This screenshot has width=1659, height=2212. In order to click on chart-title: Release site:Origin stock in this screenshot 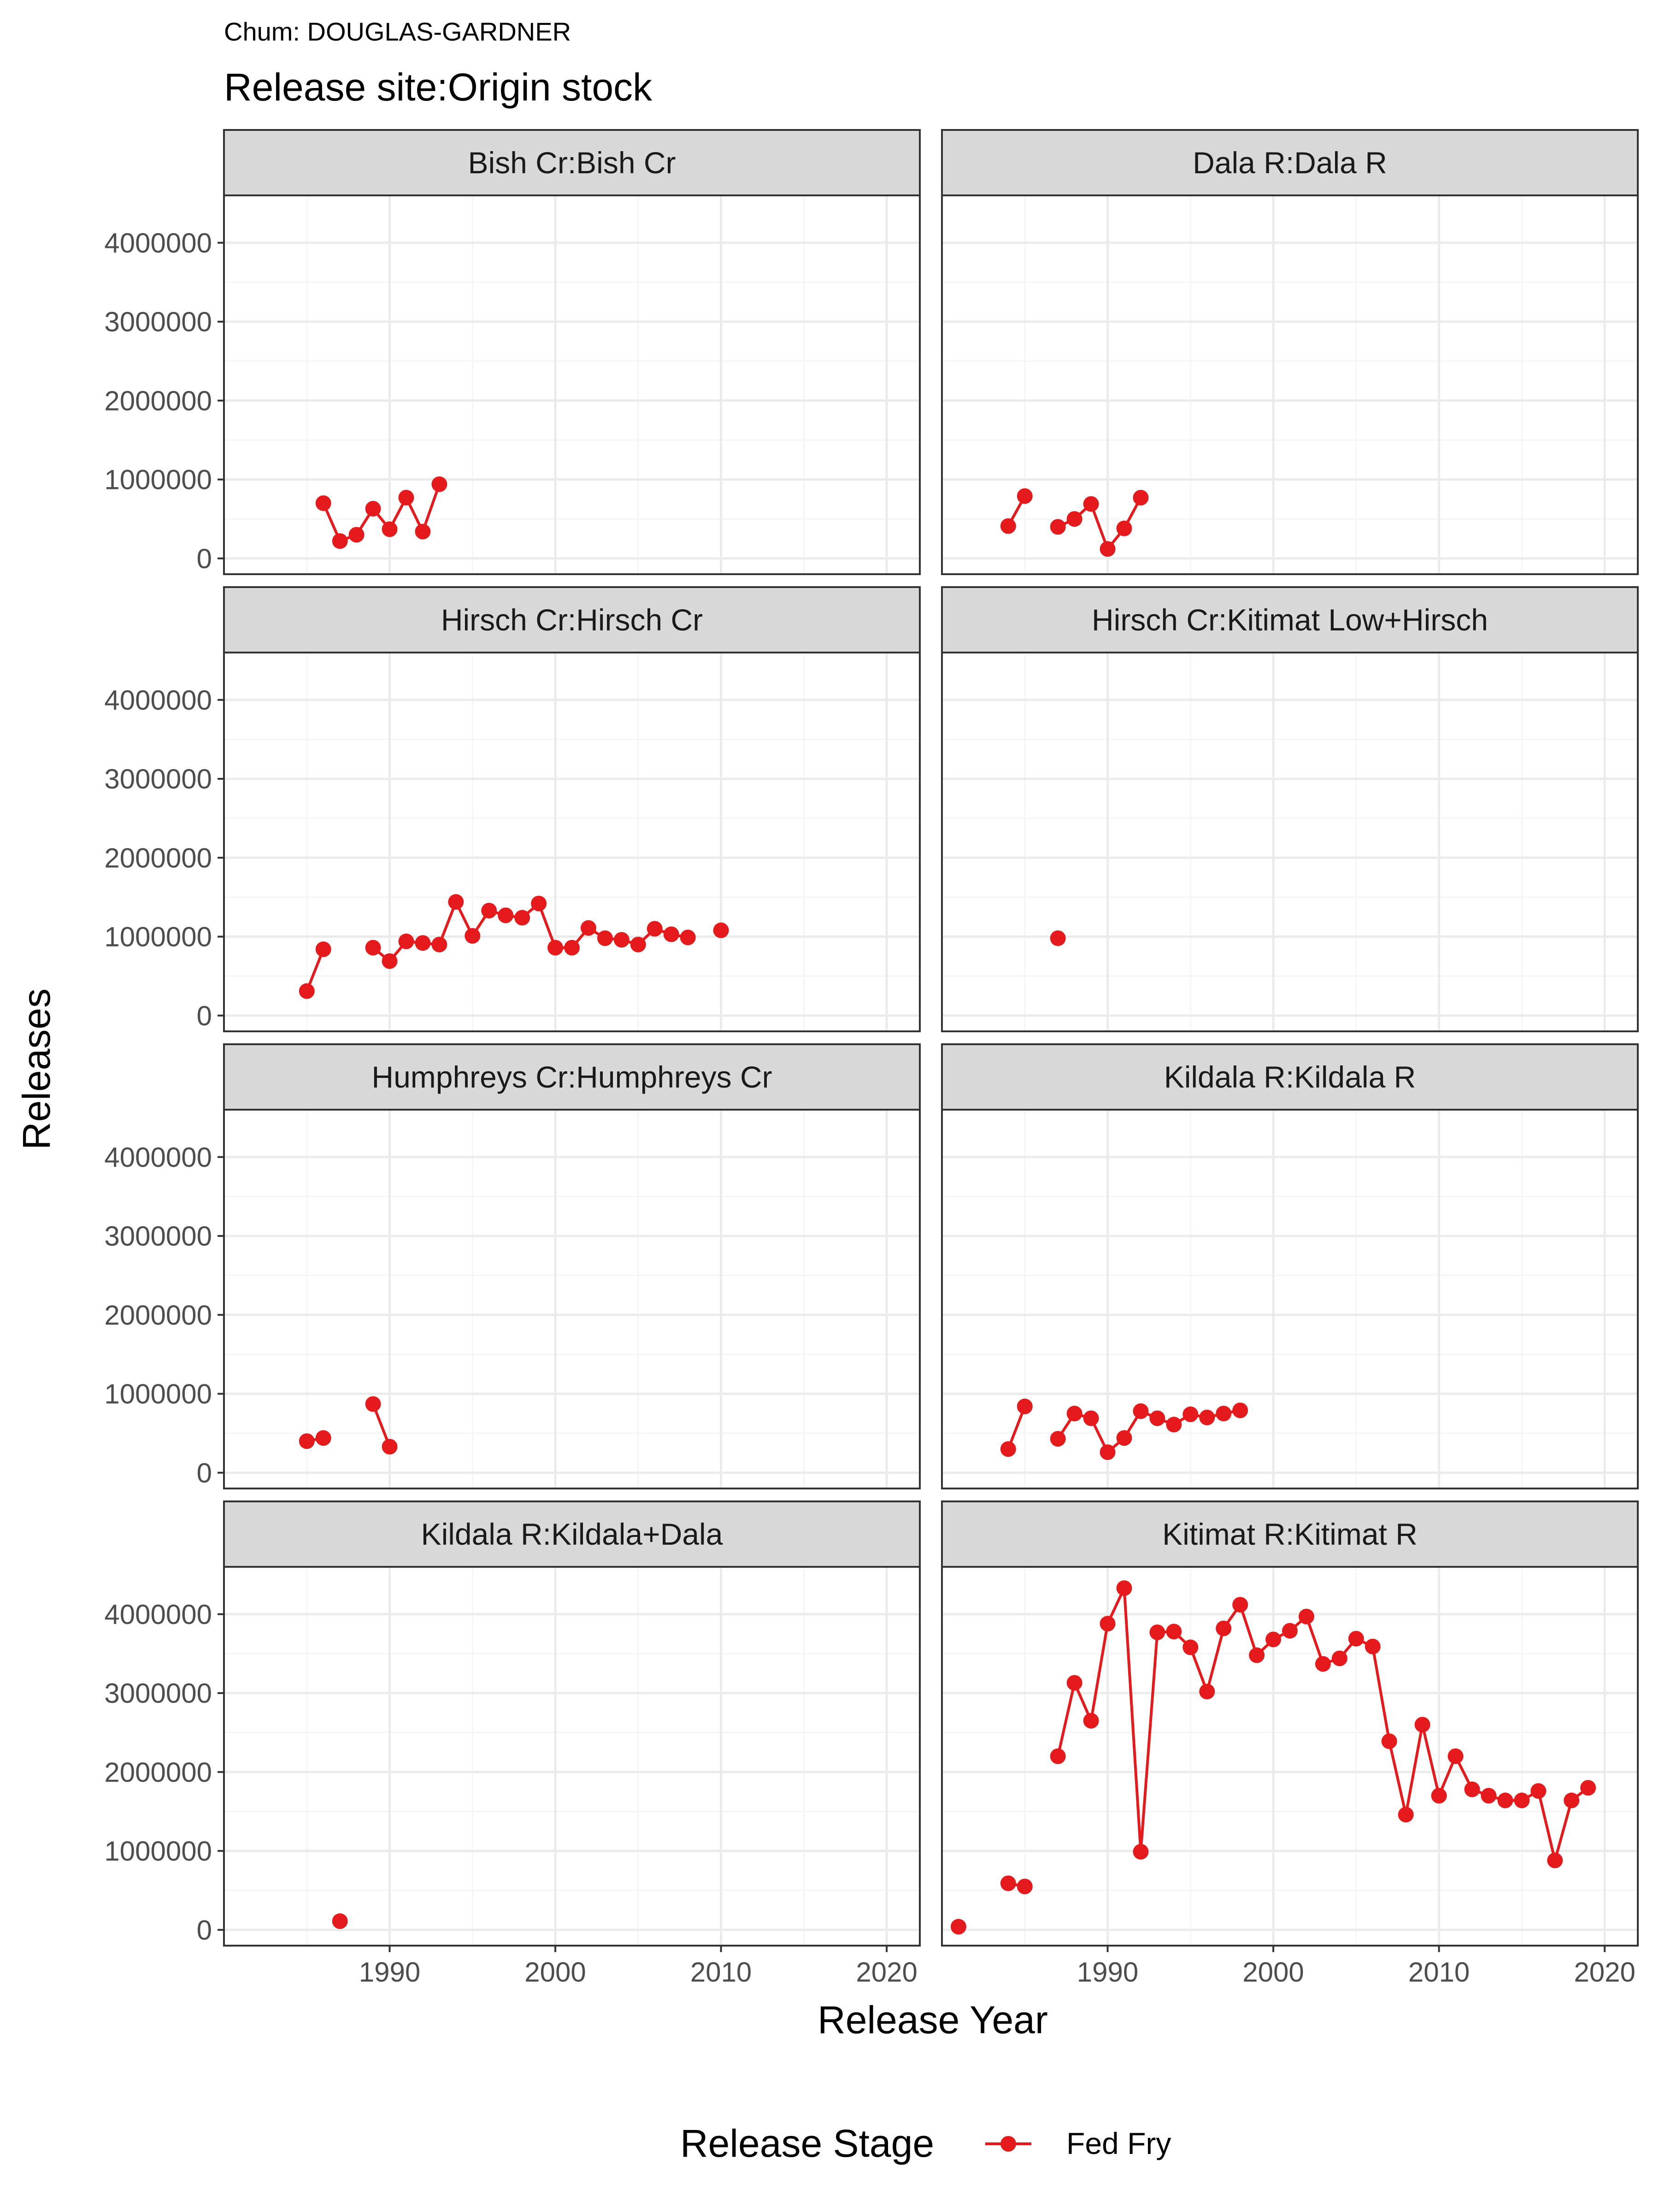, I will do `click(438, 87)`.